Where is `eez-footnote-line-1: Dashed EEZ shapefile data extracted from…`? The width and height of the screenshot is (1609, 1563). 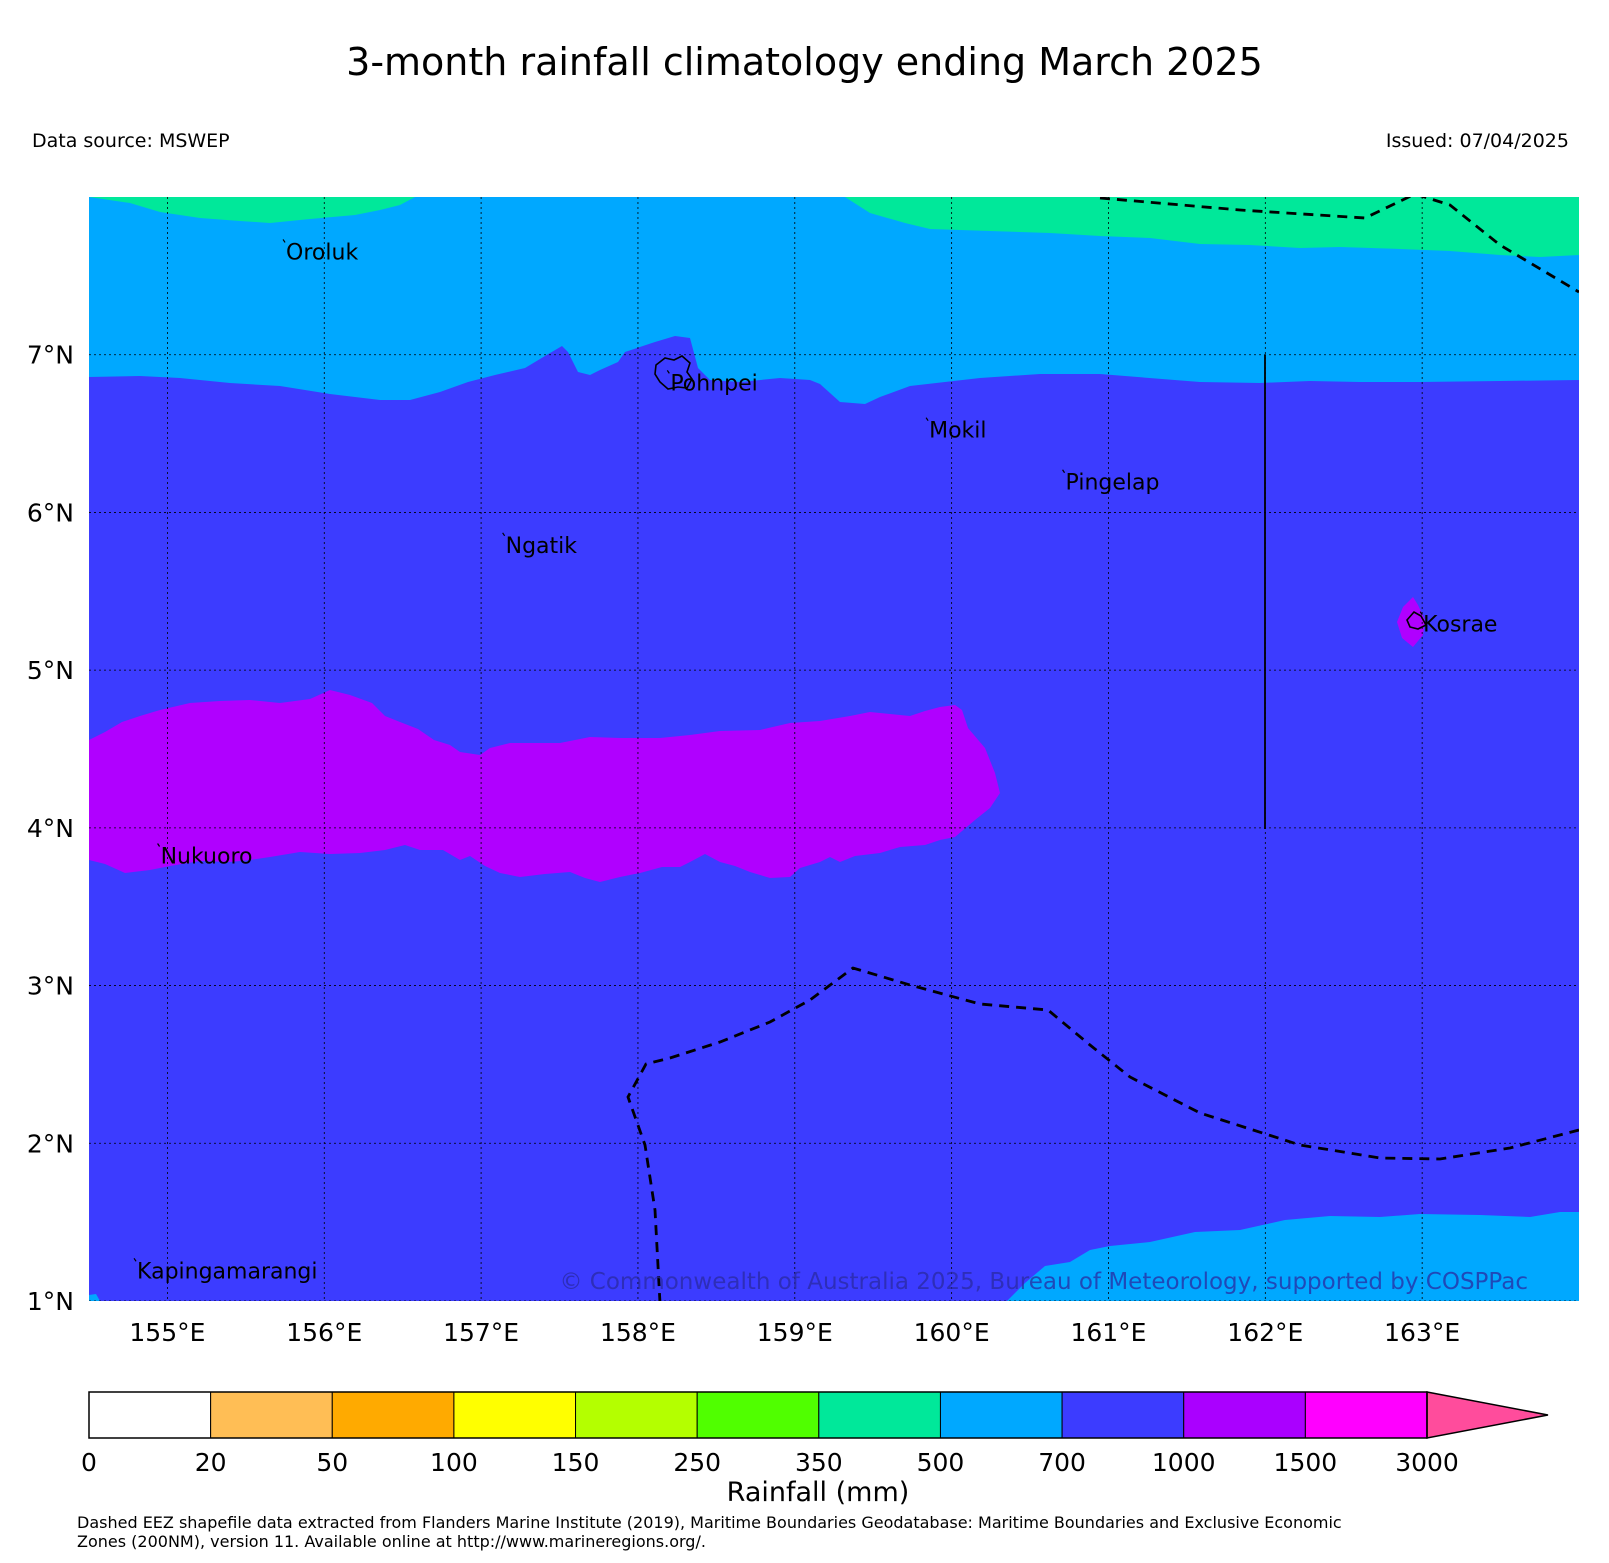
eez-footnote-line-1: Dashed EEZ shapefile data extracted from… is located at coordinates (709, 1522).